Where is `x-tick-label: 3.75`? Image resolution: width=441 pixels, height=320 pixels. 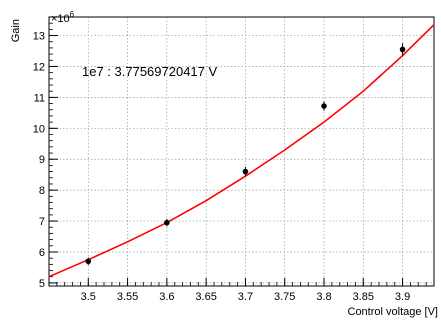 x-tick-label: 3.75 is located at coordinates (284, 297).